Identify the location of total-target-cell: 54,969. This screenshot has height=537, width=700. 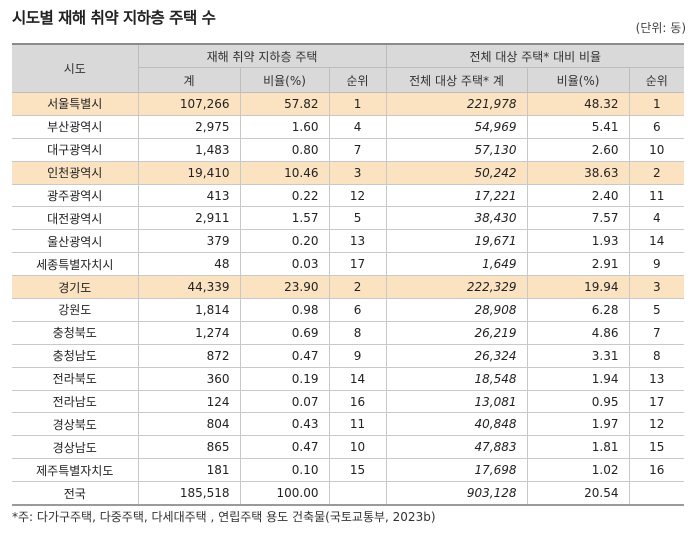
(457, 127).